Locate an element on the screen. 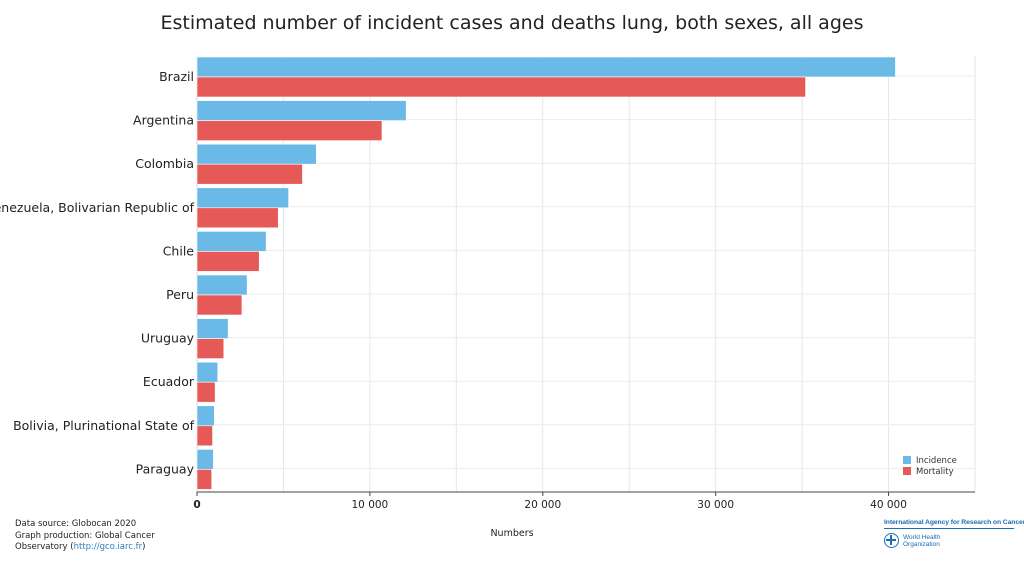 The height and width of the screenshot is (566, 1024). category-label: Colombia is located at coordinates (164, 163).